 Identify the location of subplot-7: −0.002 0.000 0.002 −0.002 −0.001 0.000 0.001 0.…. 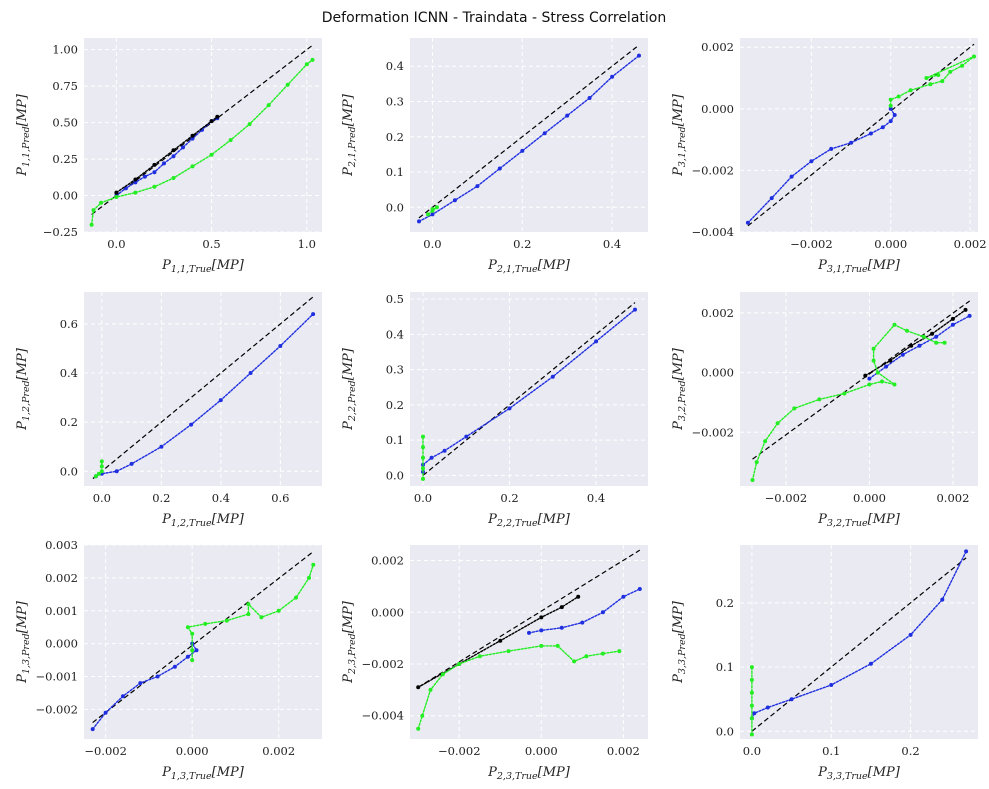
(168, 660).